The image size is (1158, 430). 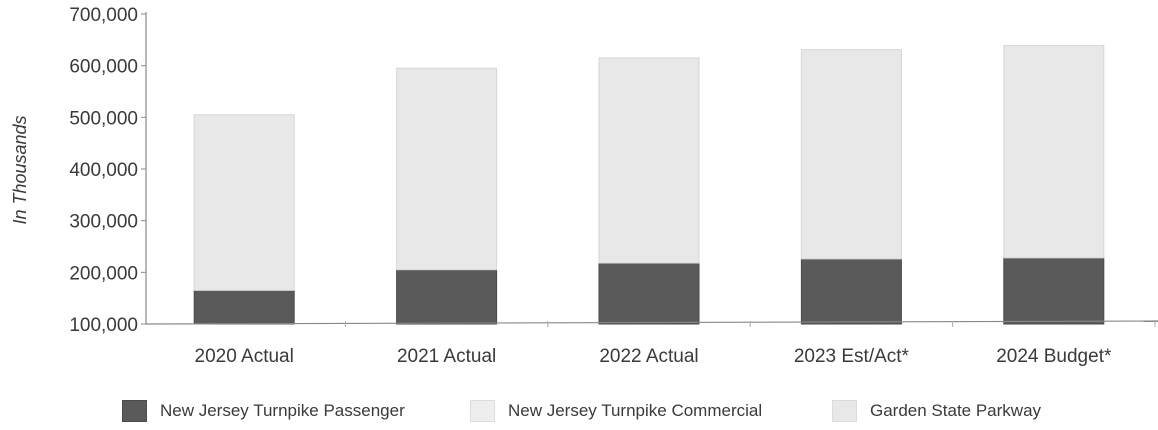 I want to click on y-tick-label: 200,000, so click(x=103, y=273).